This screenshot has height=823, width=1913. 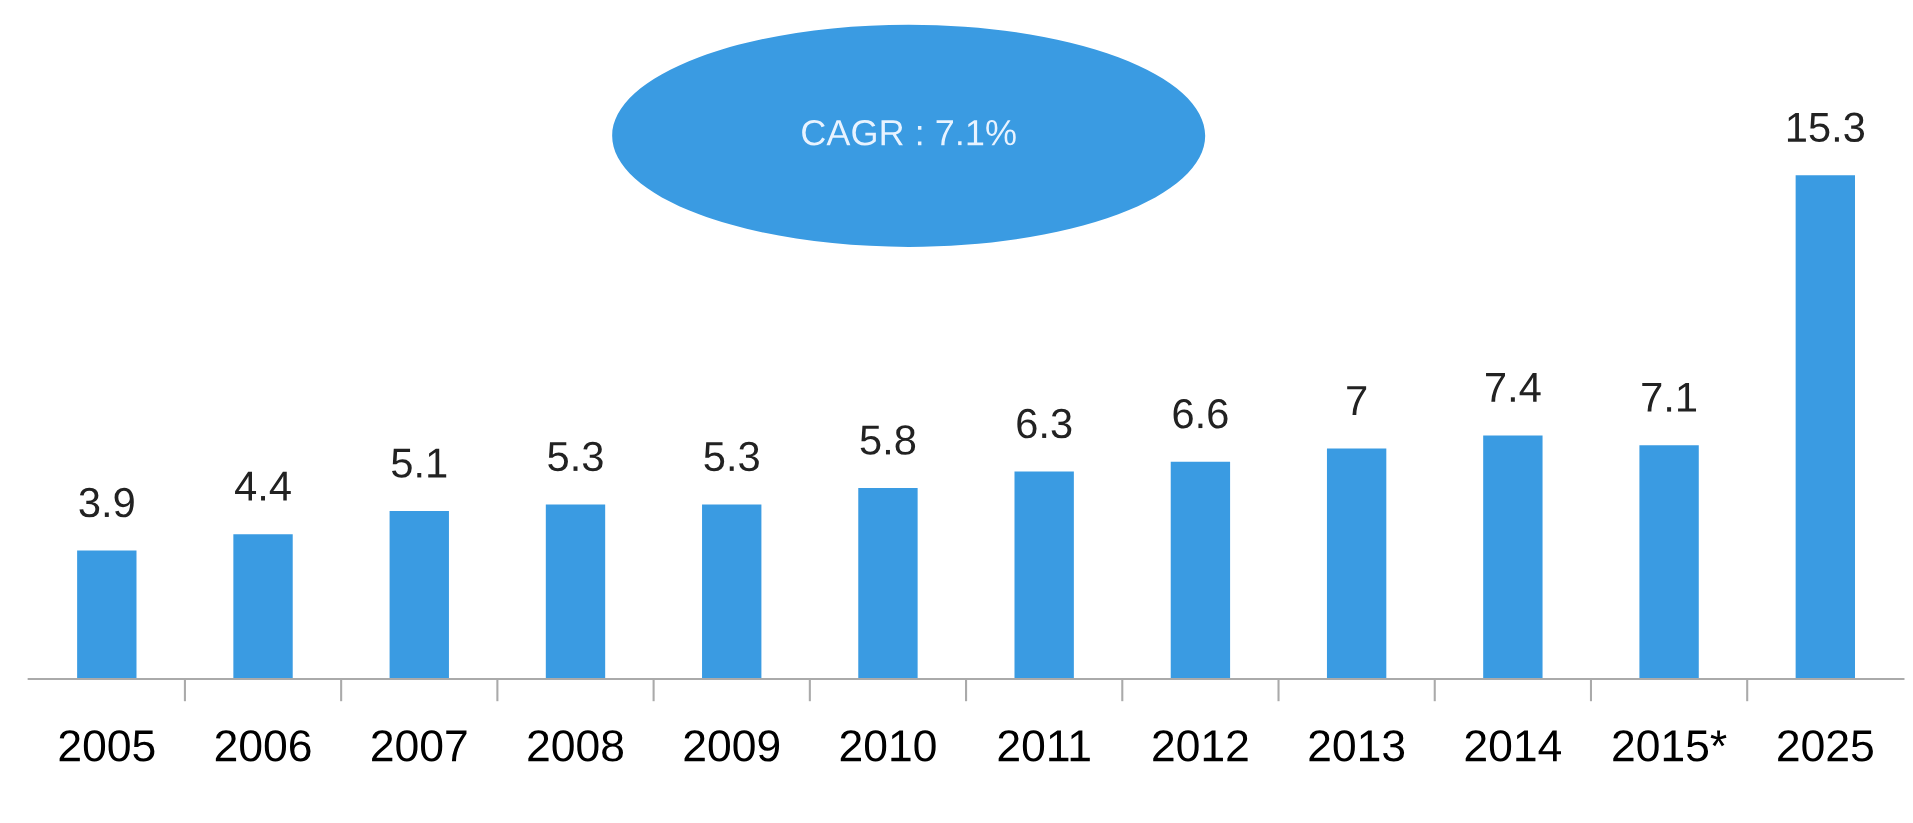 I want to click on x-tick-label: 2005, so click(x=107, y=746).